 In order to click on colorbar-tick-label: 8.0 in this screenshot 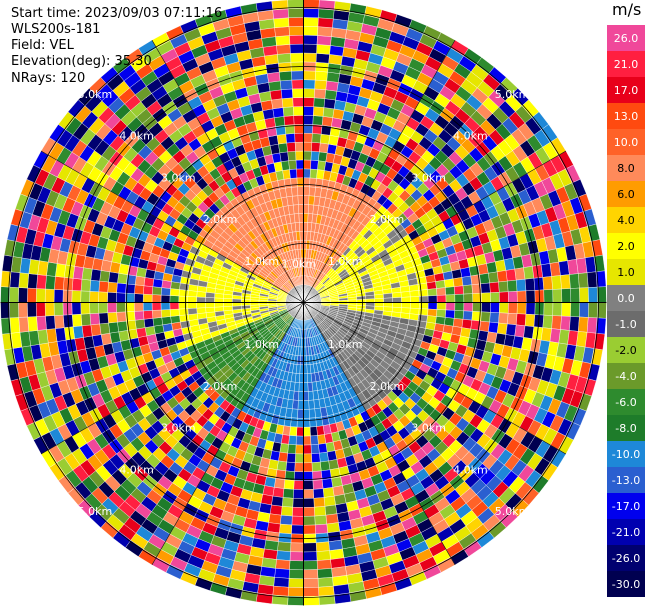, I will do `click(626, 168)`.